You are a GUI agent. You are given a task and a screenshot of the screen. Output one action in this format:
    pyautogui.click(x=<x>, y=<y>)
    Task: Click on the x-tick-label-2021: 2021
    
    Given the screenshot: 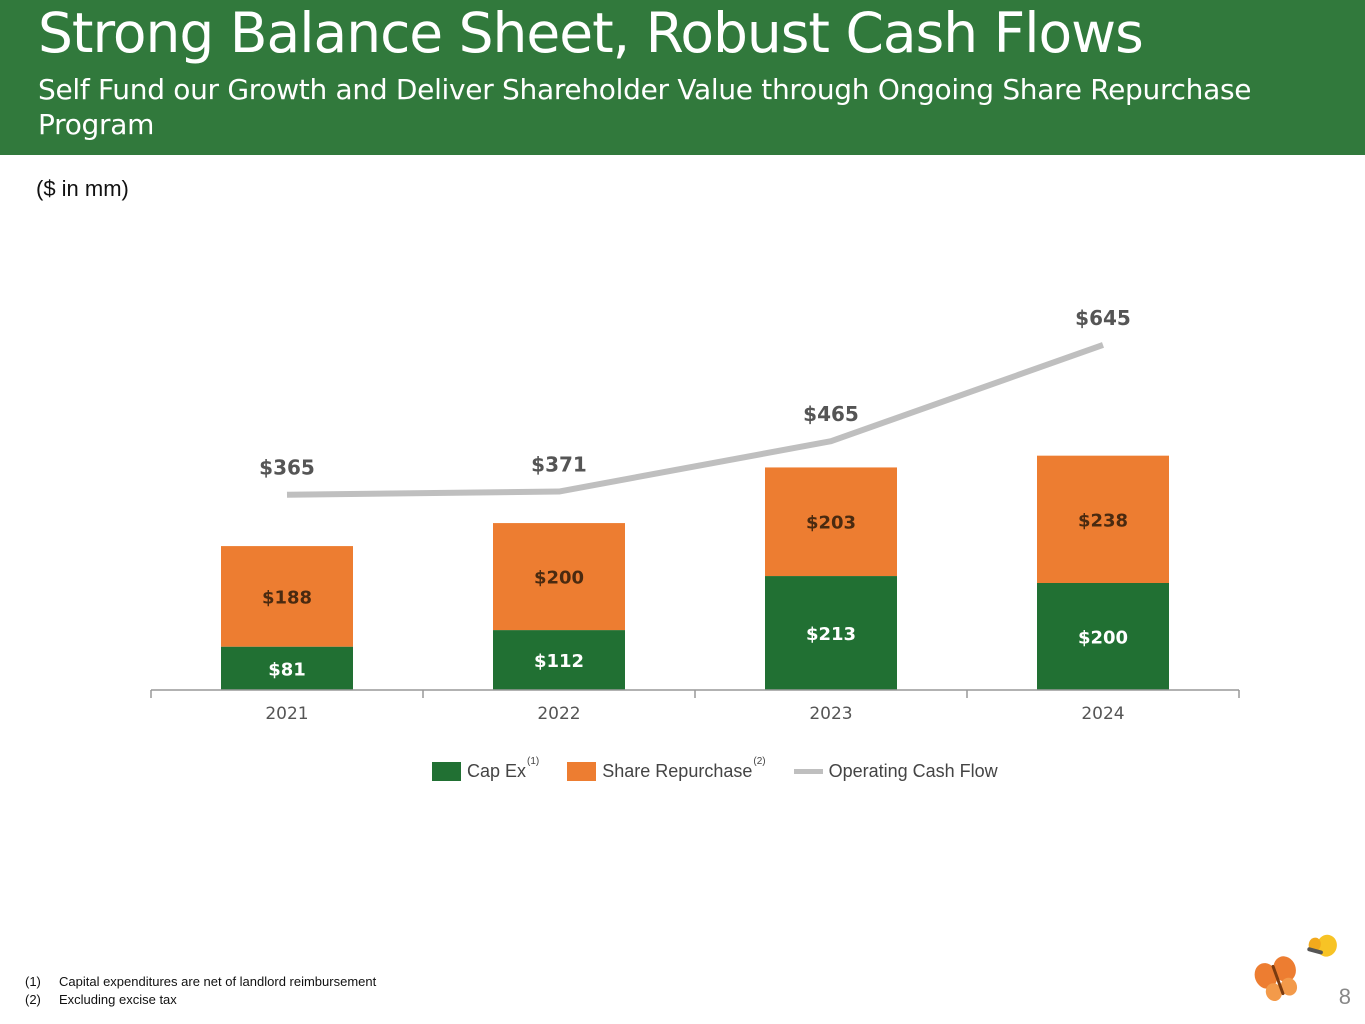 What is the action you would take?
    pyautogui.click(x=286, y=714)
    